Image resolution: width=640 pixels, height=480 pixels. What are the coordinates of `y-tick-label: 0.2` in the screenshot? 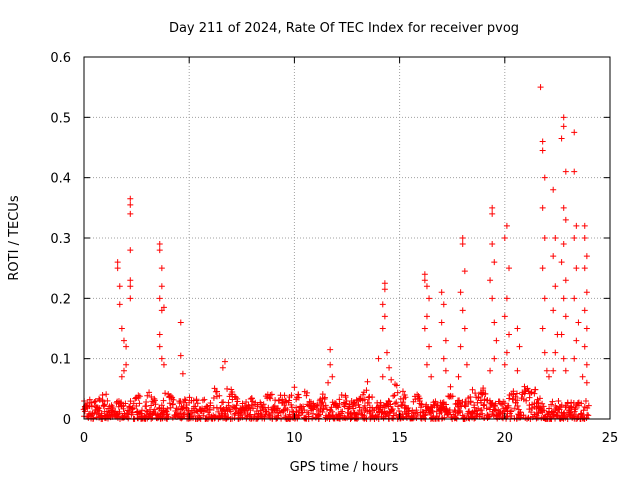 It's located at (60, 299).